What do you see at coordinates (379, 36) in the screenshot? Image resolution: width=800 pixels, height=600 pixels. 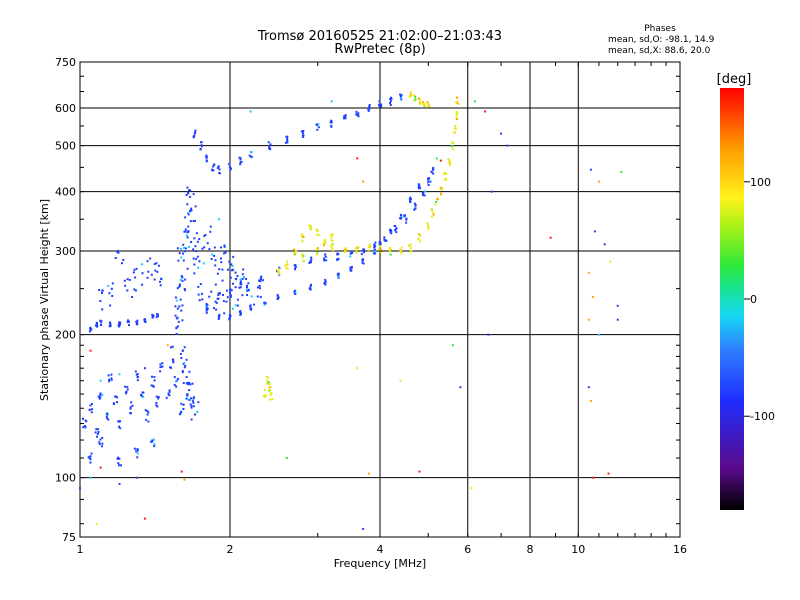 I see `chart-title: Tromsø 20160525 21:02:00–21:03:43` at bounding box center [379, 36].